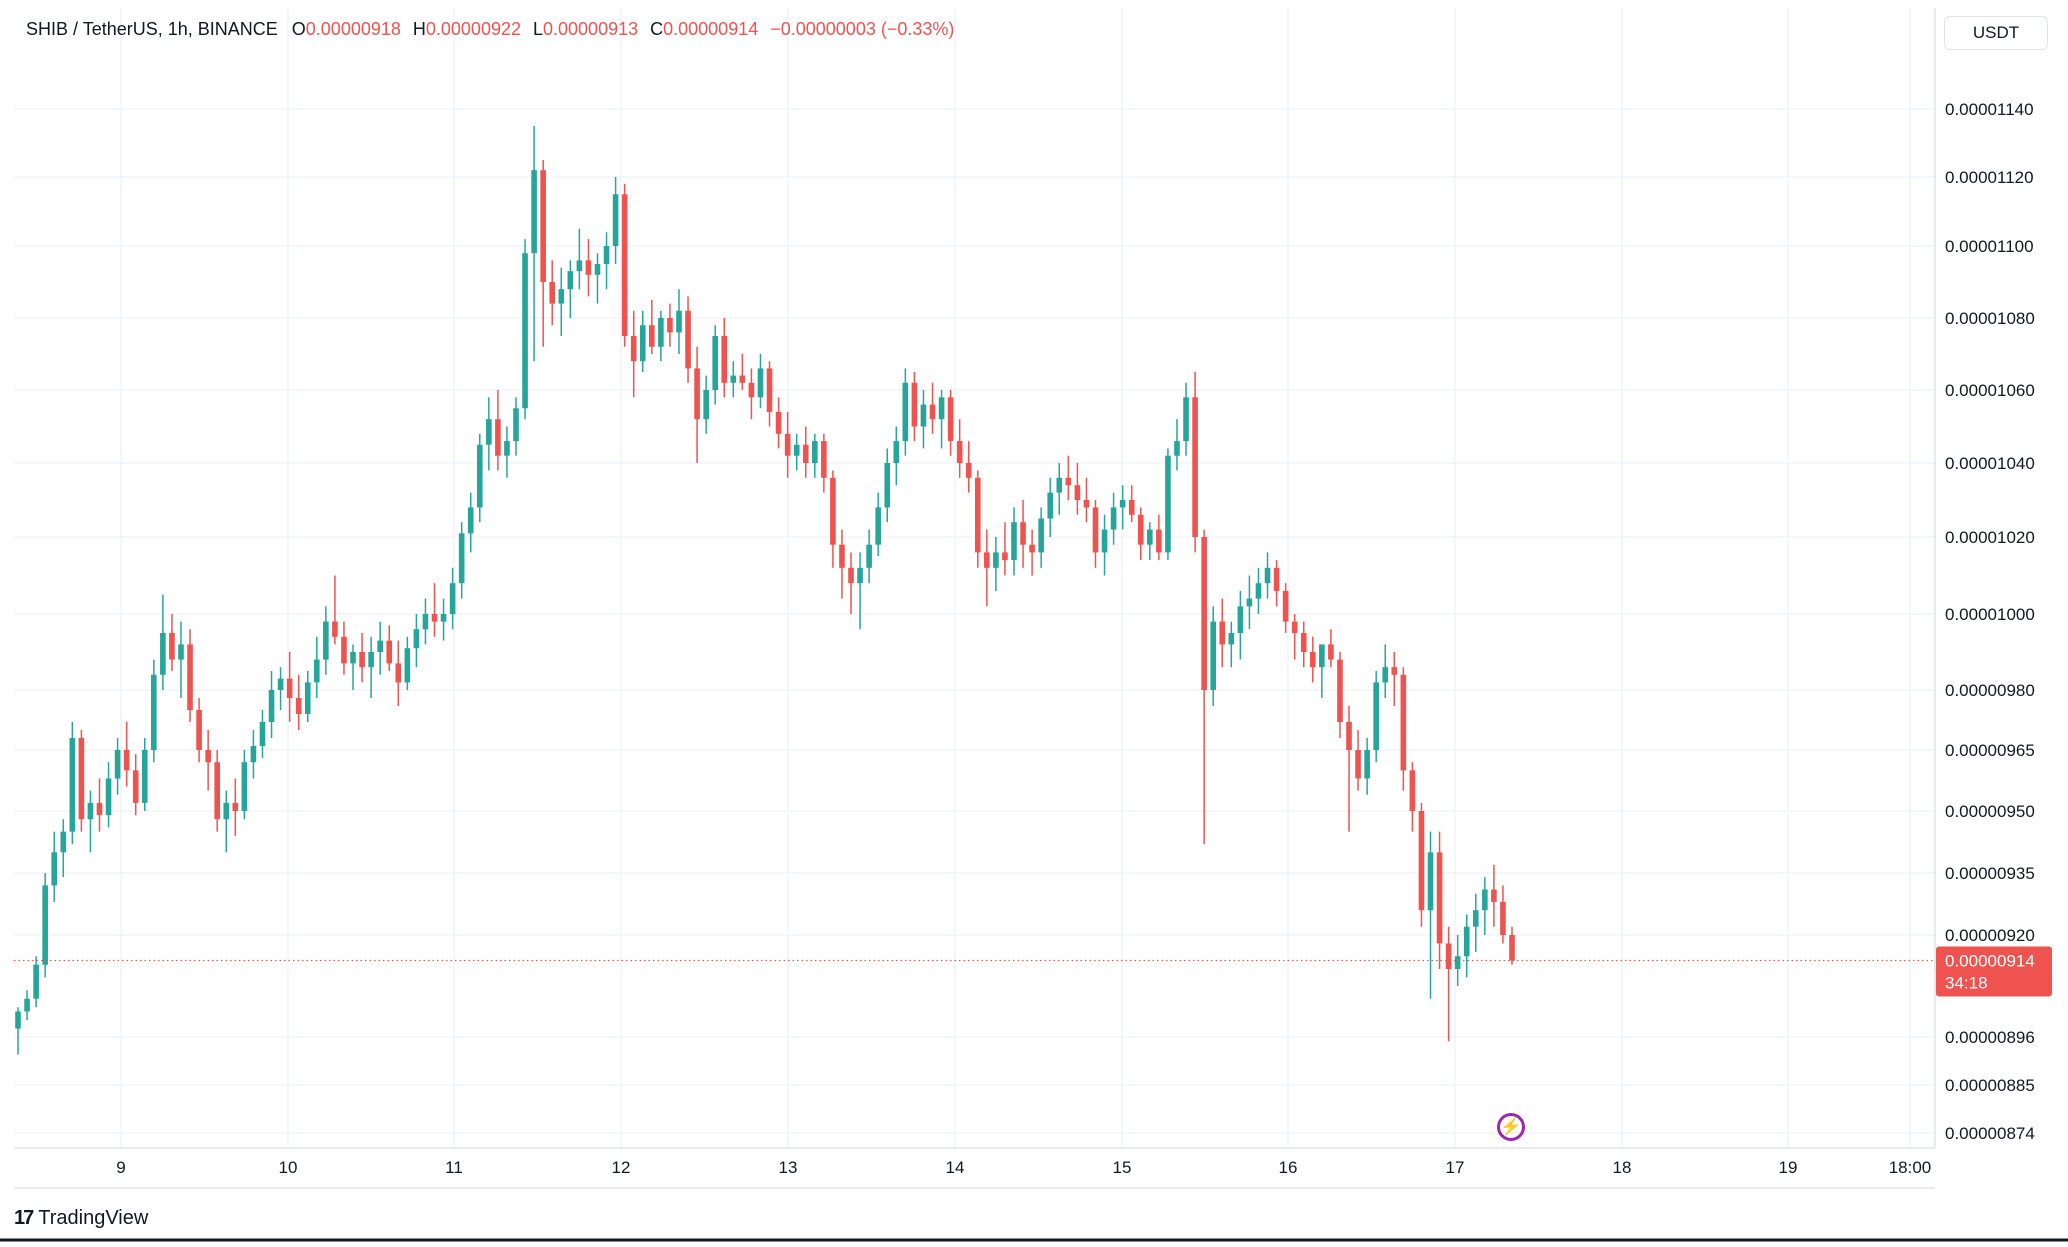 This screenshot has width=2068, height=1247. I want to click on symbol-title: SHIB / TetherUS, 1h, BINANCE, so click(152, 29).